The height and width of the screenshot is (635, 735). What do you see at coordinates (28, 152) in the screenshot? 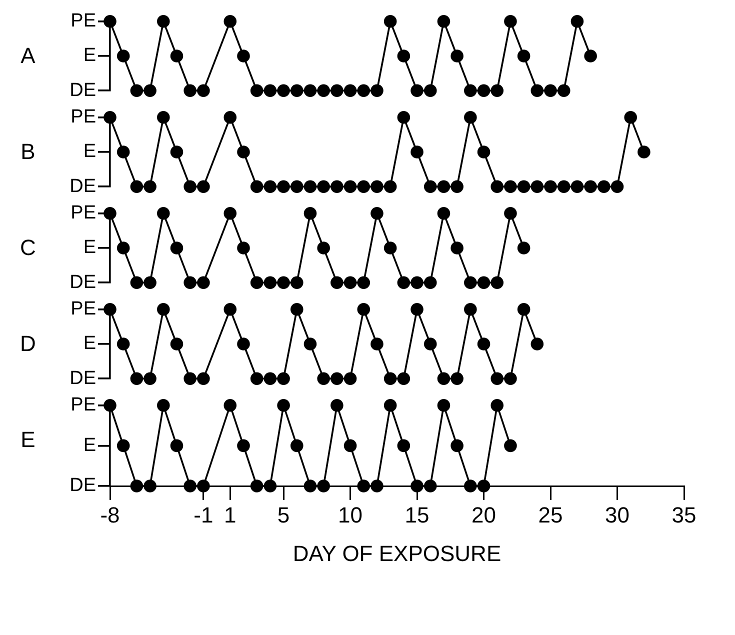
I see `text: B` at bounding box center [28, 152].